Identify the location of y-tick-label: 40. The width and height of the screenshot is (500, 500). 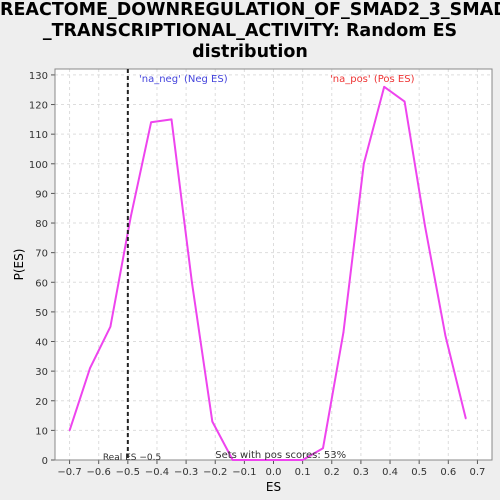
(41, 343).